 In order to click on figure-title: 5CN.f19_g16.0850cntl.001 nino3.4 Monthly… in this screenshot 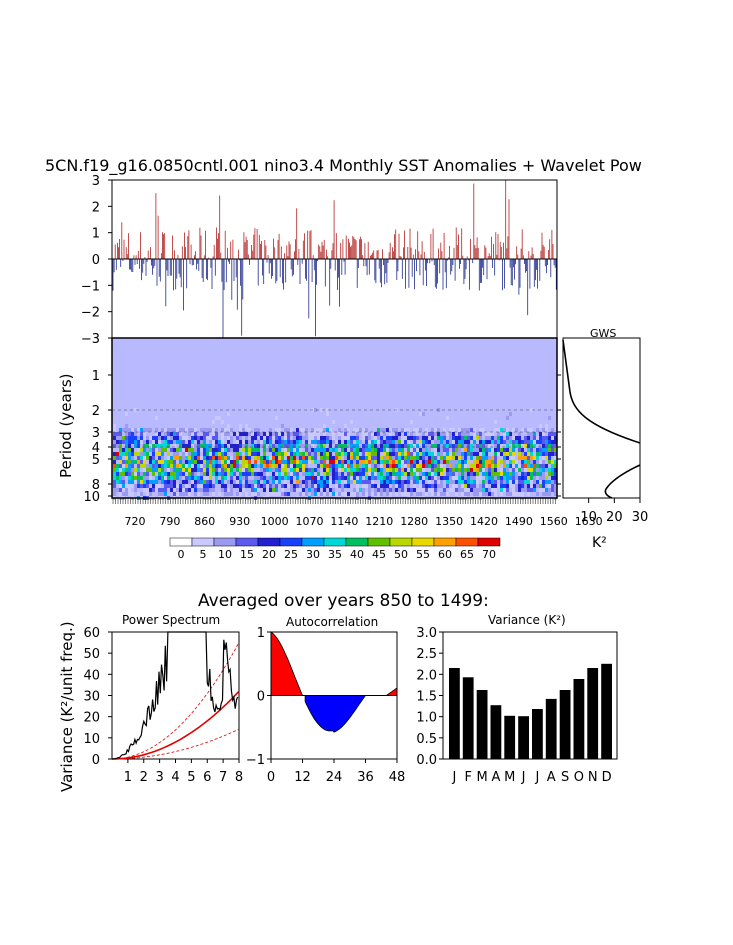, I will do `click(343, 166)`.